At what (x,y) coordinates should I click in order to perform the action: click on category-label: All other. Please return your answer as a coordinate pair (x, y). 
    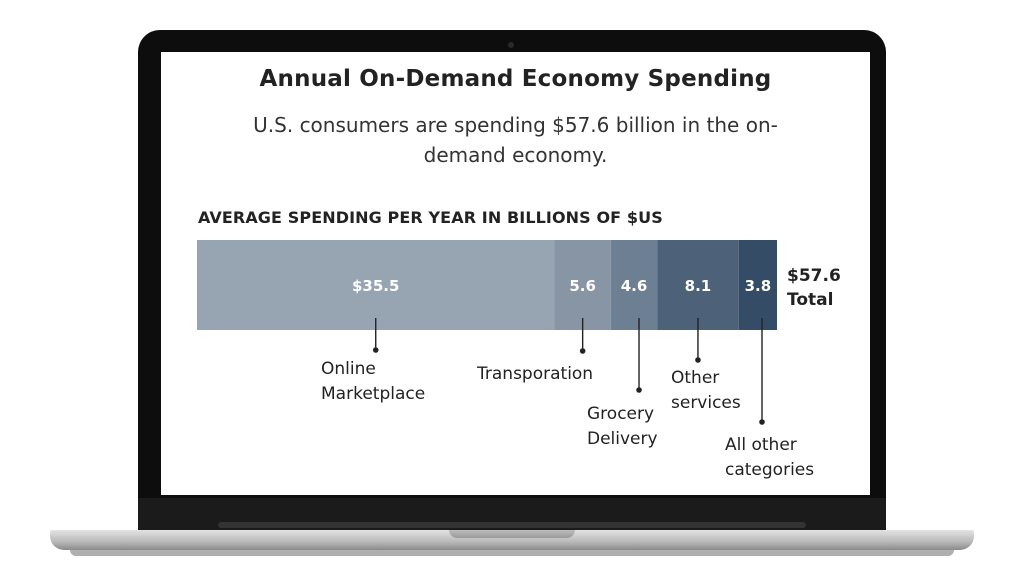
    Looking at the image, I should click on (761, 445).